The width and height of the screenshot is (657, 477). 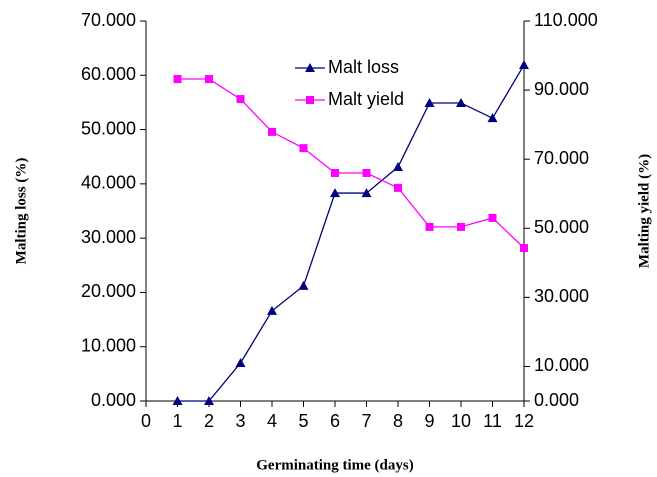 What do you see at coordinates (644, 211) in the screenshot?
I see `y2-axis-title: Malting yield (%)` at bounding box center [644, 211].